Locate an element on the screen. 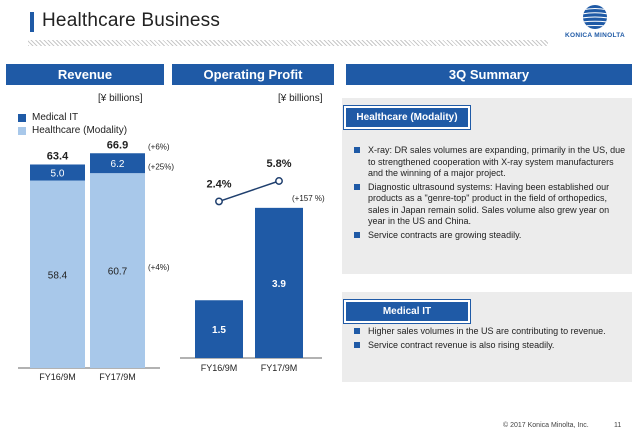 The image size is (640, 443). bar-profit-fy16 is located at coordinates (219, 329).